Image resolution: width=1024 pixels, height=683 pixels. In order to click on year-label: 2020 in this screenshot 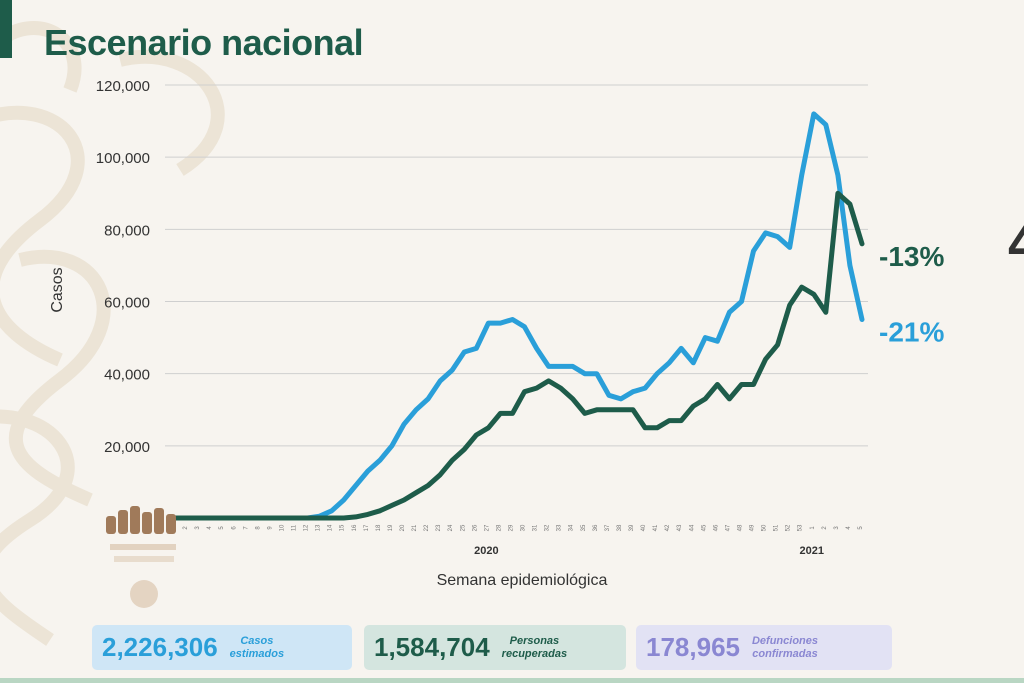, I will do `click(486, 551)`.